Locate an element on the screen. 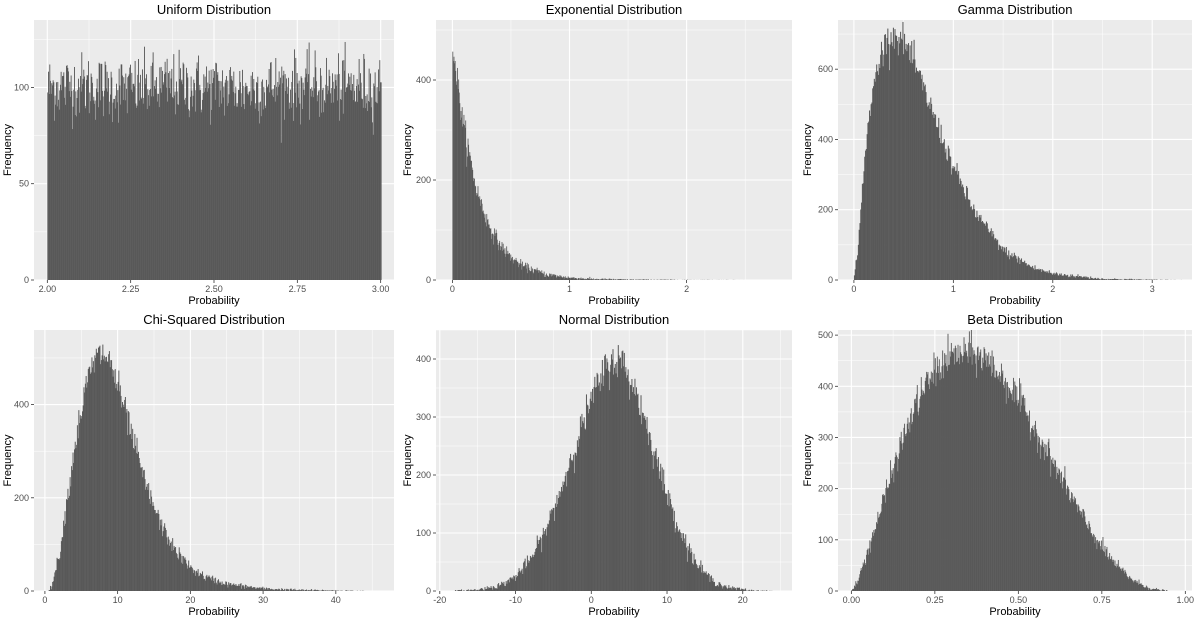 The image size is (1200, 621). x-tick-label: -10 is located at coordinates (515, 600).